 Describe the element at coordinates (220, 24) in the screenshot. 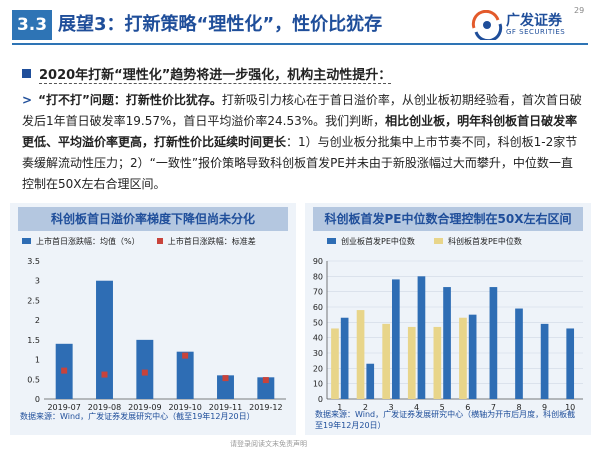

I see `page-title: 展望3：打新策略“理性化”，性价比犹存` at that location.